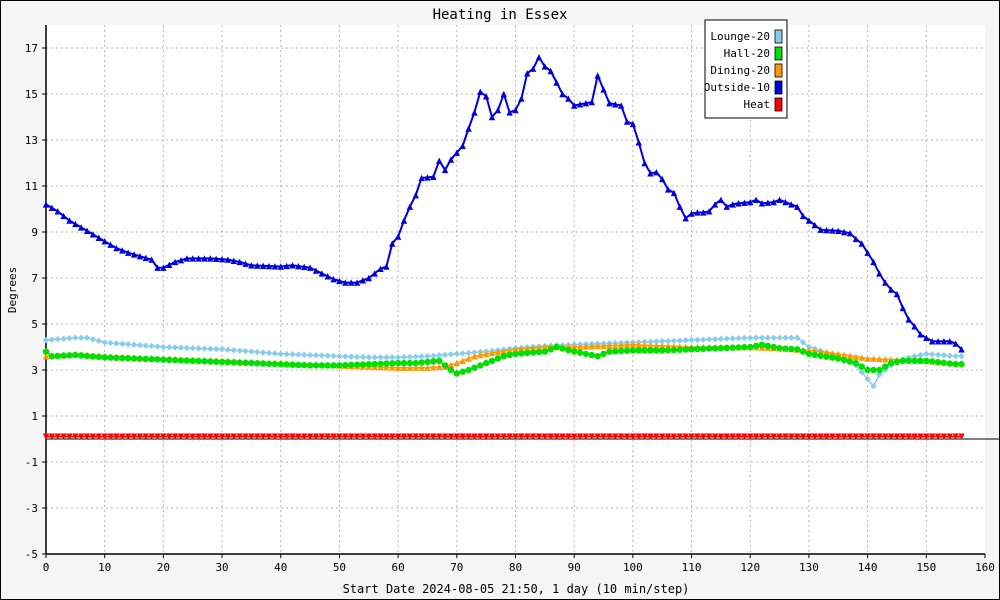 Image resolution: width=1000 pixels, height=600 pixels. I want to click on legend-box, so click(746, 69).